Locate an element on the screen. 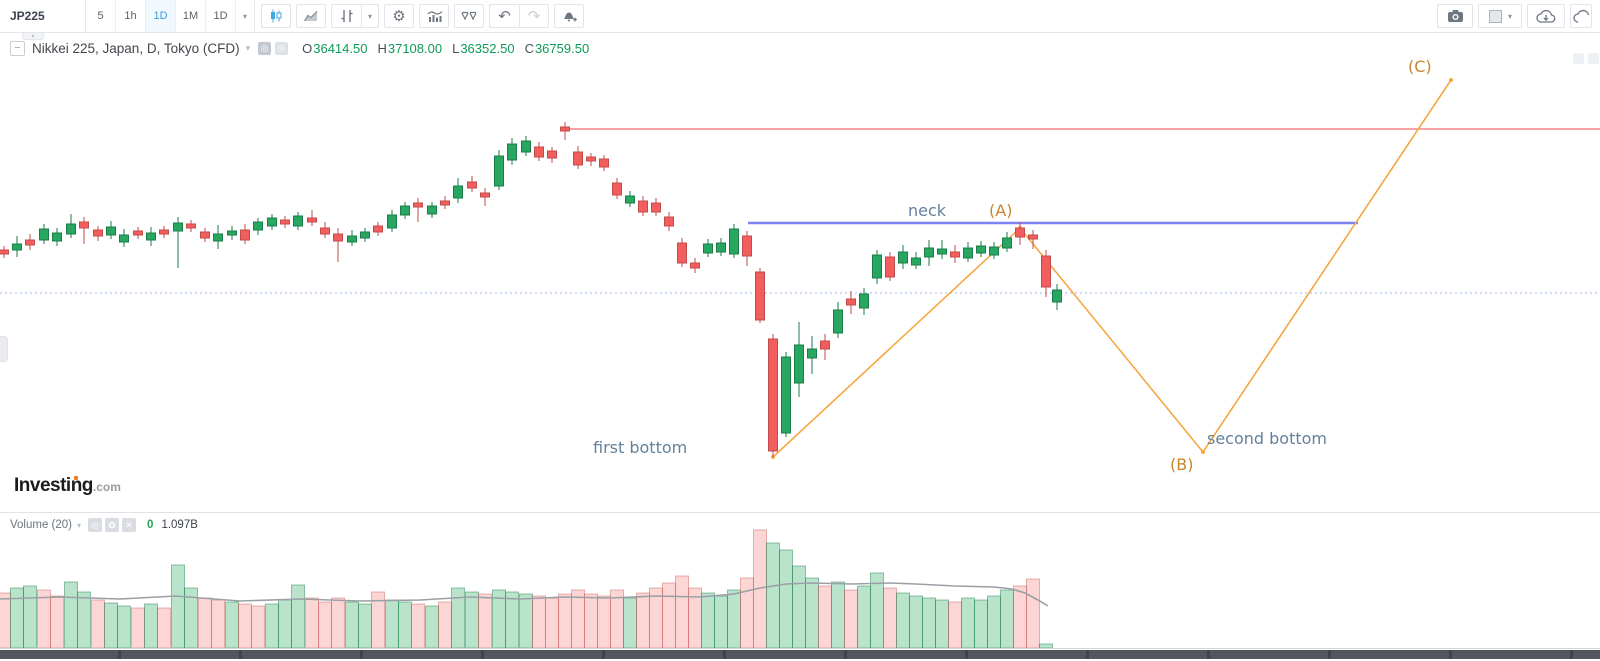 Image resolution: width=1600 pixels, height=661 pixels. interval-1d: 1D is located at coordinates (161, 16).